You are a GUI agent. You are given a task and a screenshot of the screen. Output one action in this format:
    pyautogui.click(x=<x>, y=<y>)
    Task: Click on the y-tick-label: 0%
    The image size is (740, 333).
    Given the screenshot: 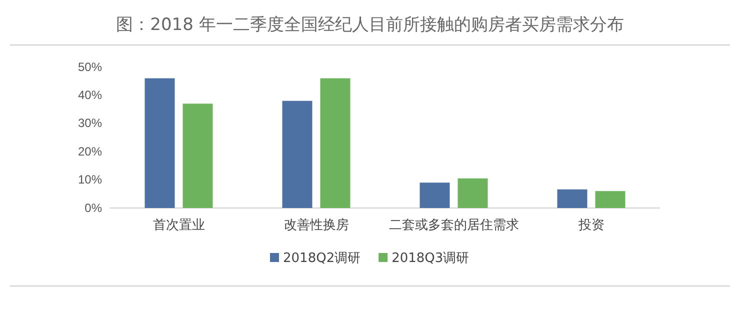 What is the action you would take?
    pyautogui.click(x=93, y=207)
    